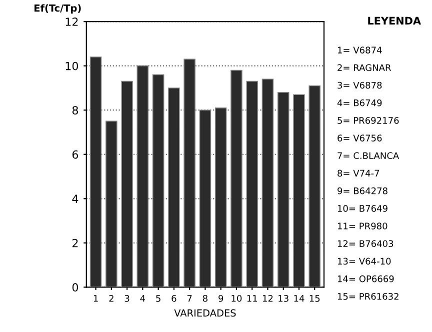 The height and width of the screenshot is (332, 432). What do you see at coordinates (364, 261) in the screenshot?
I see `text: 13= V64-10` at bounding box center [364, 261].